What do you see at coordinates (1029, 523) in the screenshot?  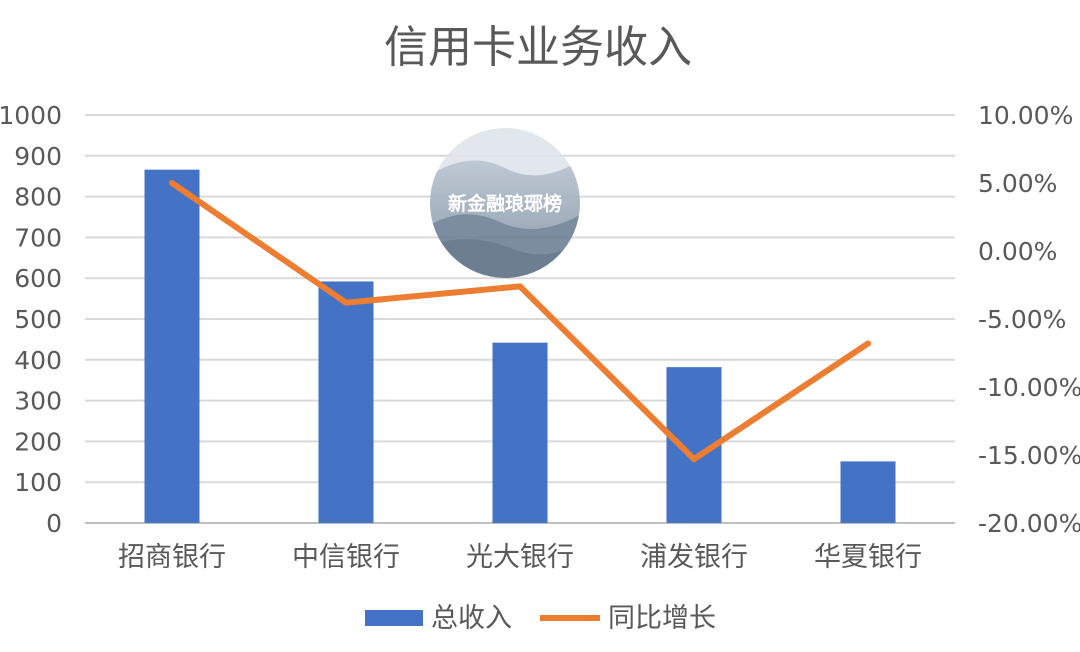 I see `right-tick-label: -20.00%` at bounding box center [1029, 523].